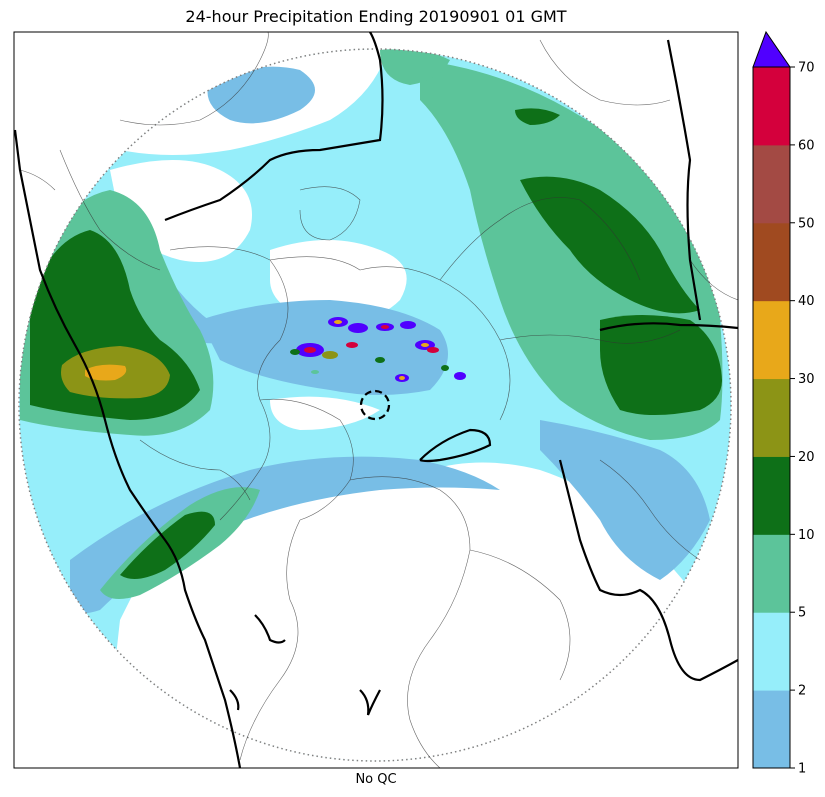  Describe the element at coordinates (415, 67) in the screenshot. I see `precip-5to10-north` at that location.